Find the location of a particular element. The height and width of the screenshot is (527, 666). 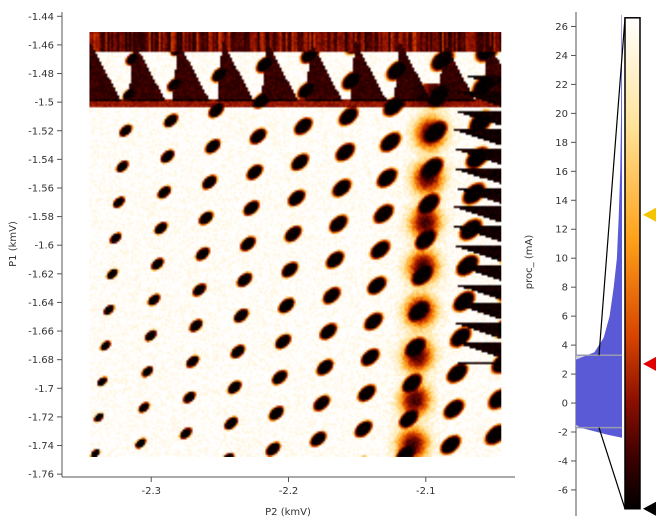

colorbar-tick-label: 24 is located at coordinates (561, 56).